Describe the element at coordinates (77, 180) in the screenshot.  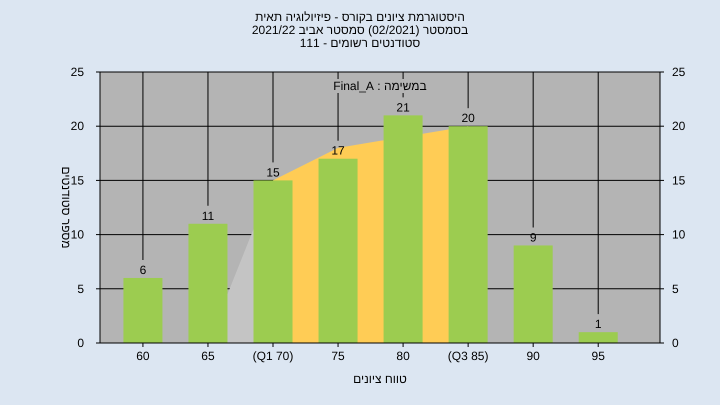
I see `y-tick-label: 15` at that location.